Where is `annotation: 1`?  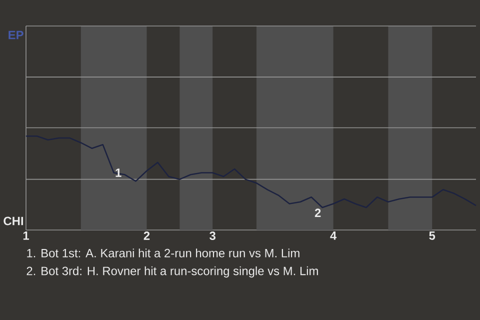
annotation: 1 is located at coordinates (119, 172).